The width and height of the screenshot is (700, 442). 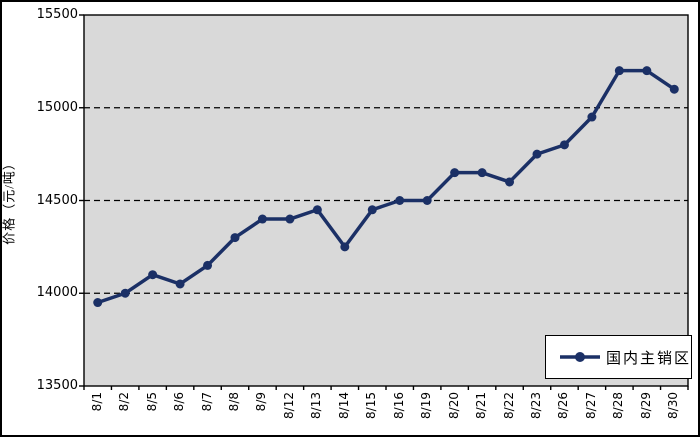 What do you see at coordinates (9, 200) in the screenshot?
I see `y-axis-title: 价格（元/吨）` at bounding box center [9, 200].